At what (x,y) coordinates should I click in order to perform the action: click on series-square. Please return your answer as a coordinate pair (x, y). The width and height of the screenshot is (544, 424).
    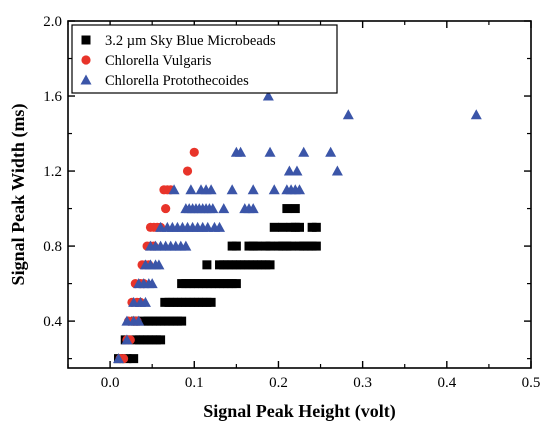
    Looking at the image, I should click on (217, 284).